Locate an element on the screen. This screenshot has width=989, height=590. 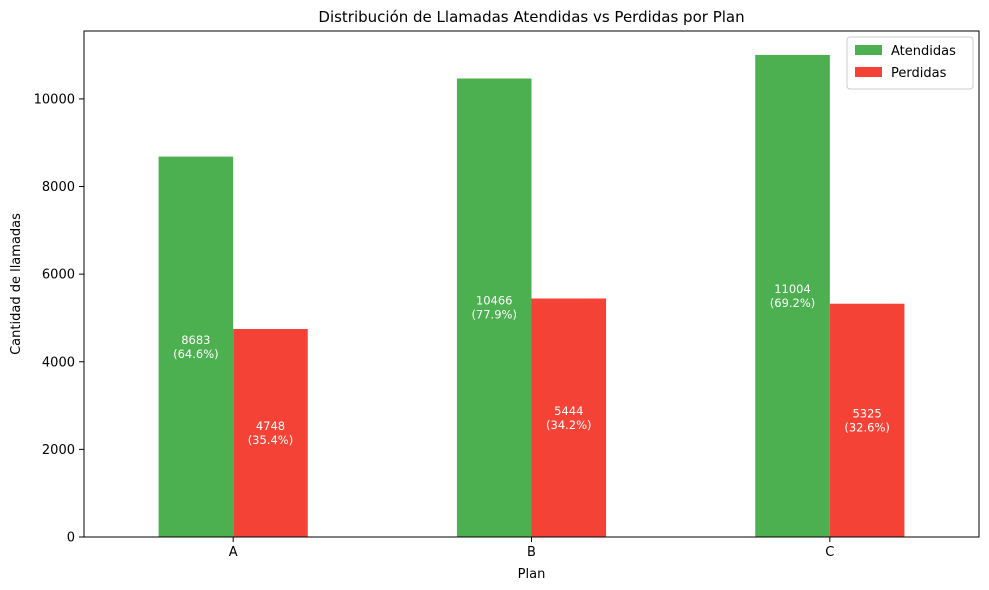
y-tick-label: 2000 is located at coordinates (58, 450).